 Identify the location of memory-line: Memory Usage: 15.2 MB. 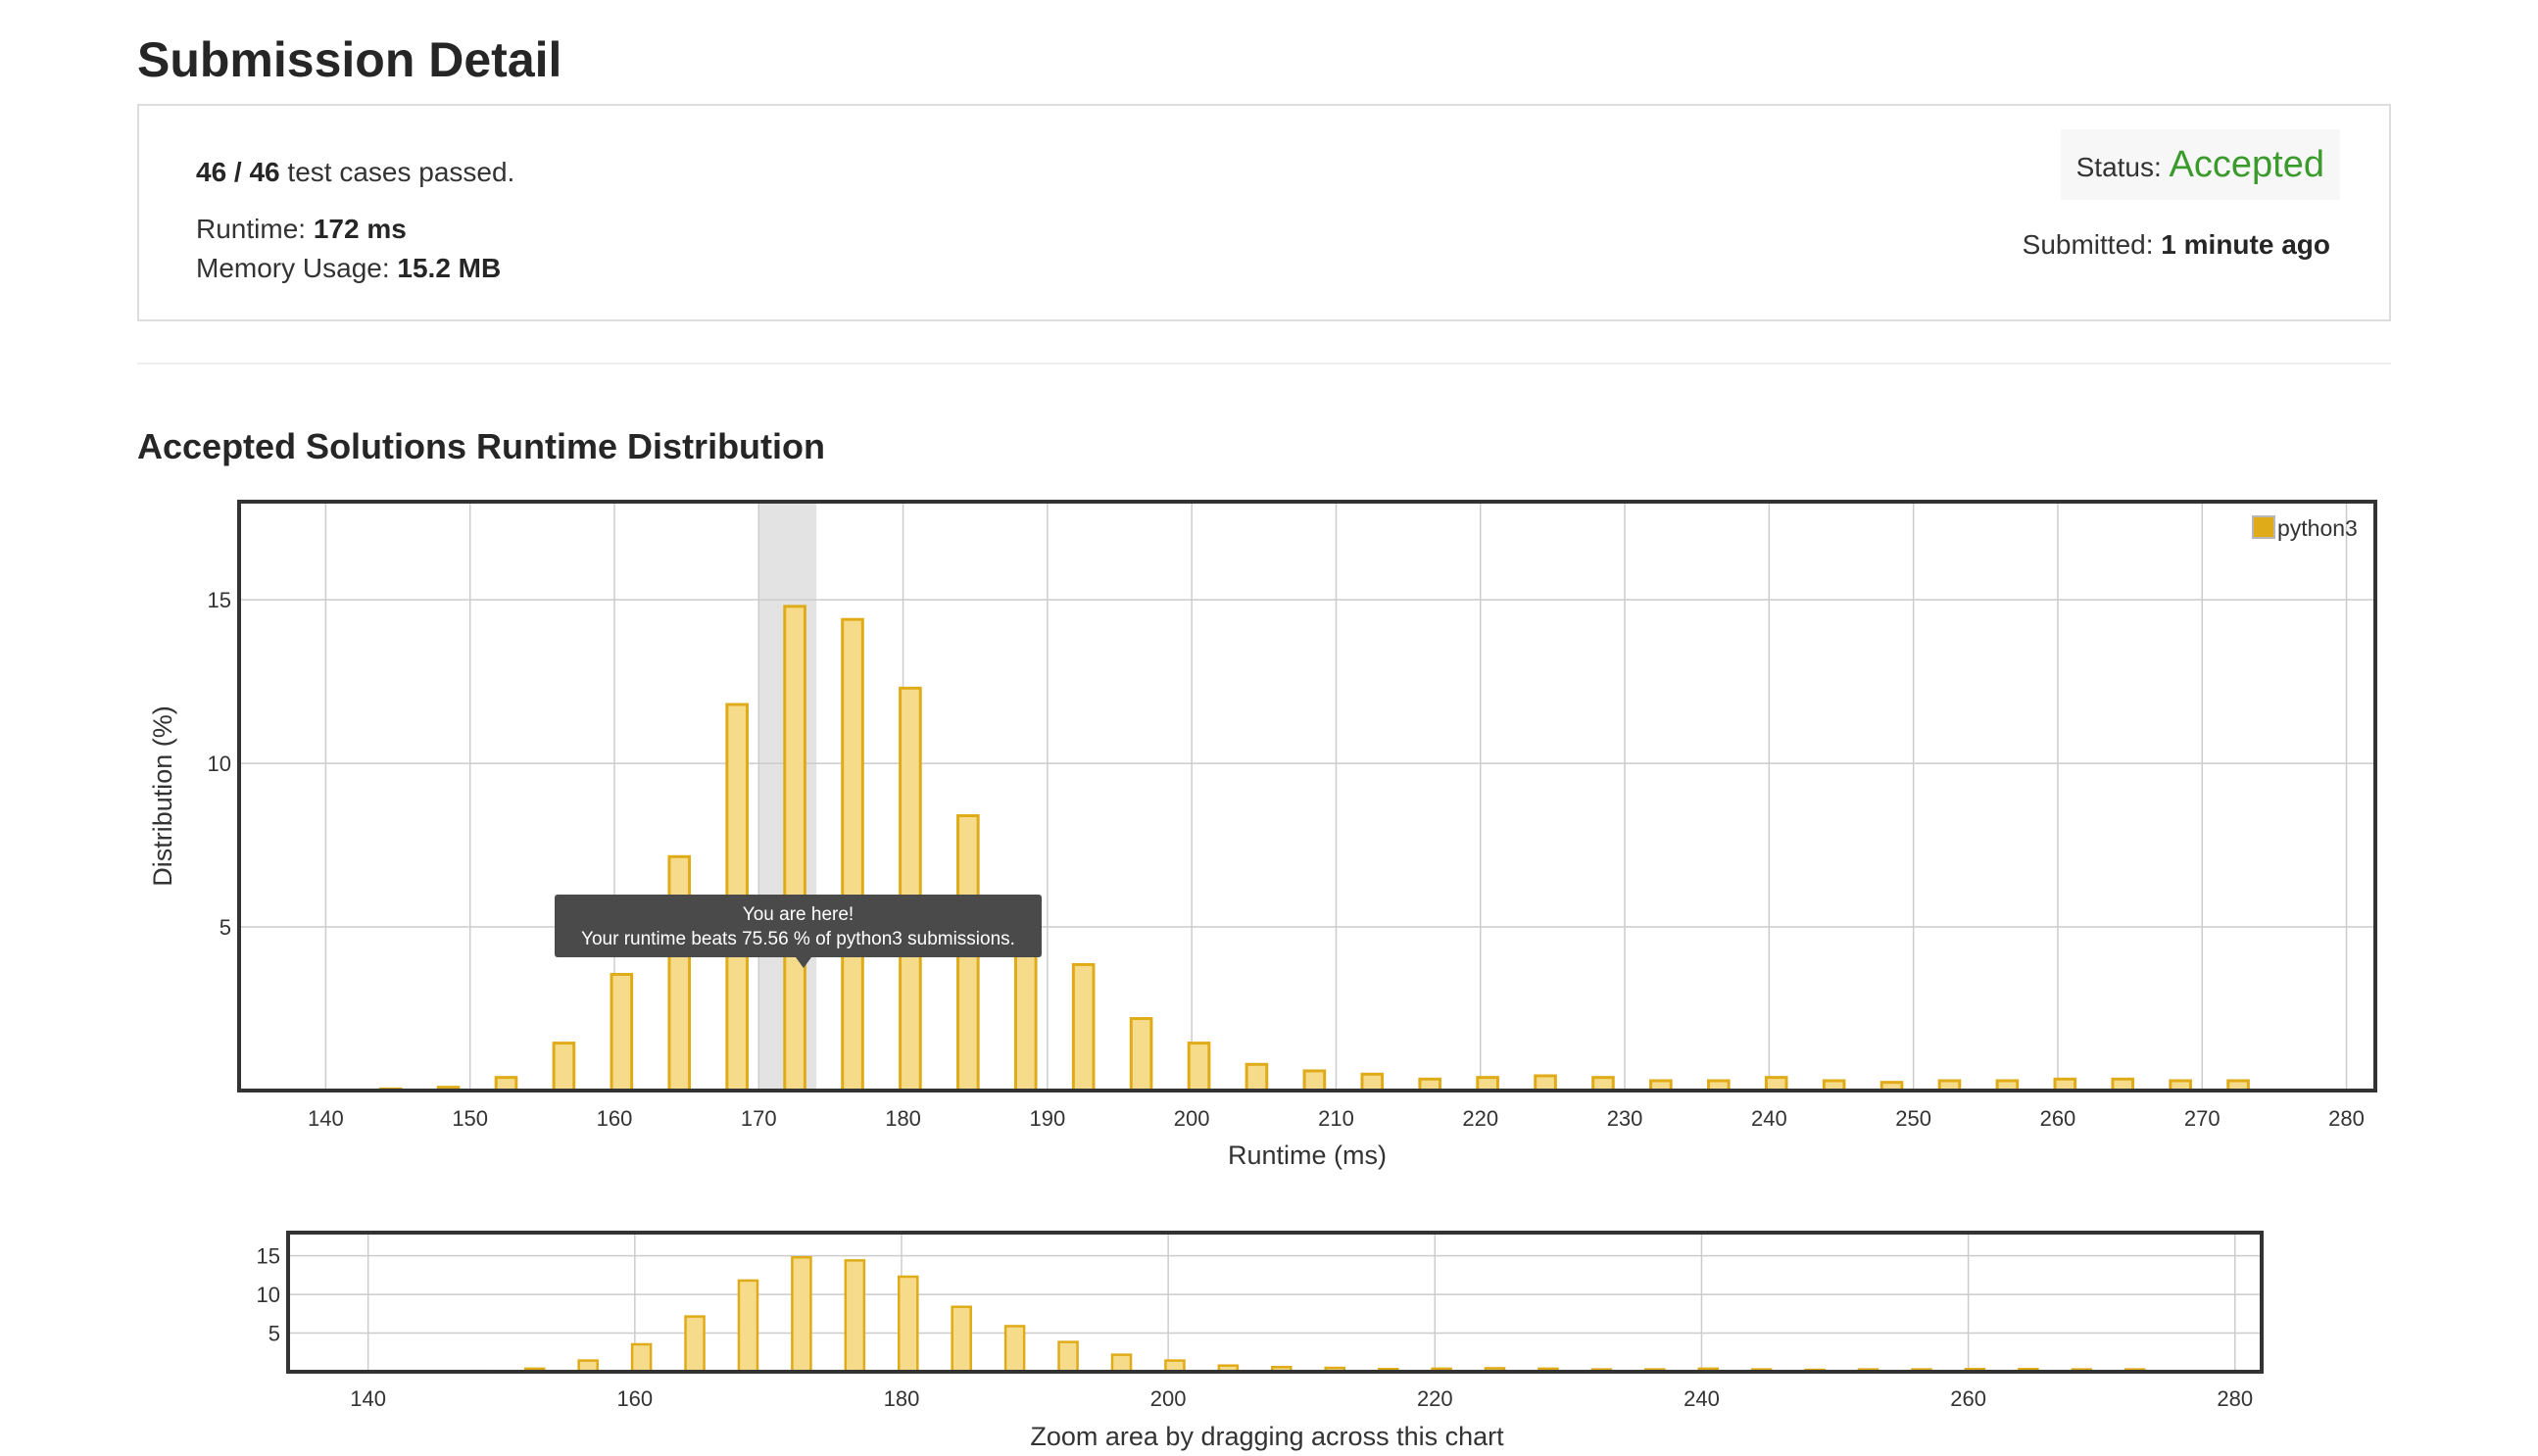
(355, 268).